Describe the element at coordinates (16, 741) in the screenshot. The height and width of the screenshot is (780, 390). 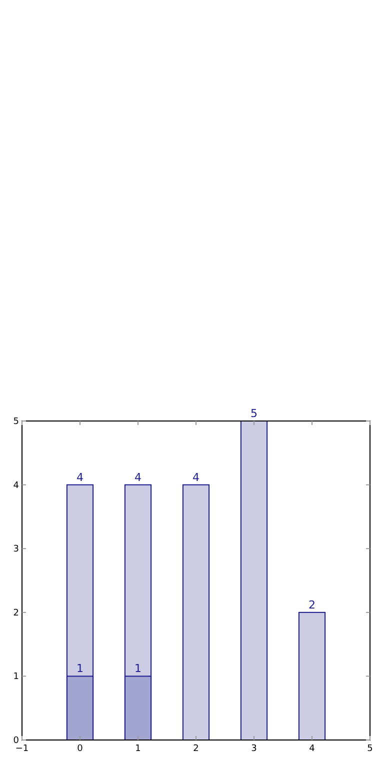
I see `y-tick-label: 0` at that location.